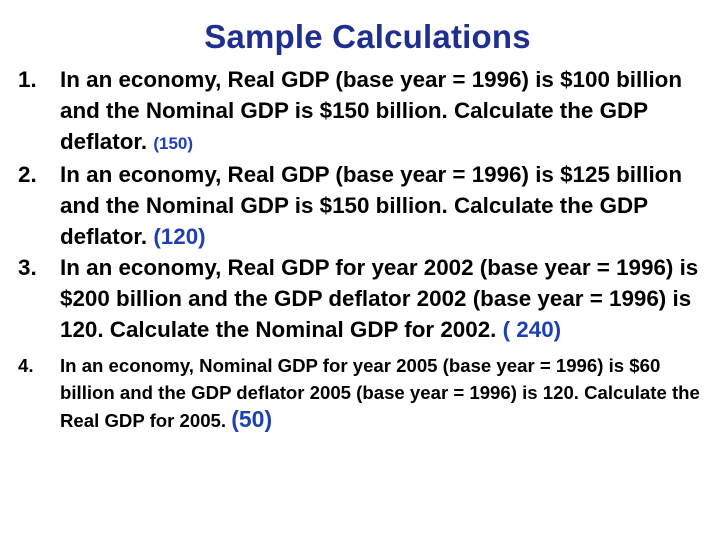 Image resolution: width=720 pixels, height=540 pixels. I want to click on item-answer: (120), so click(179, 236).